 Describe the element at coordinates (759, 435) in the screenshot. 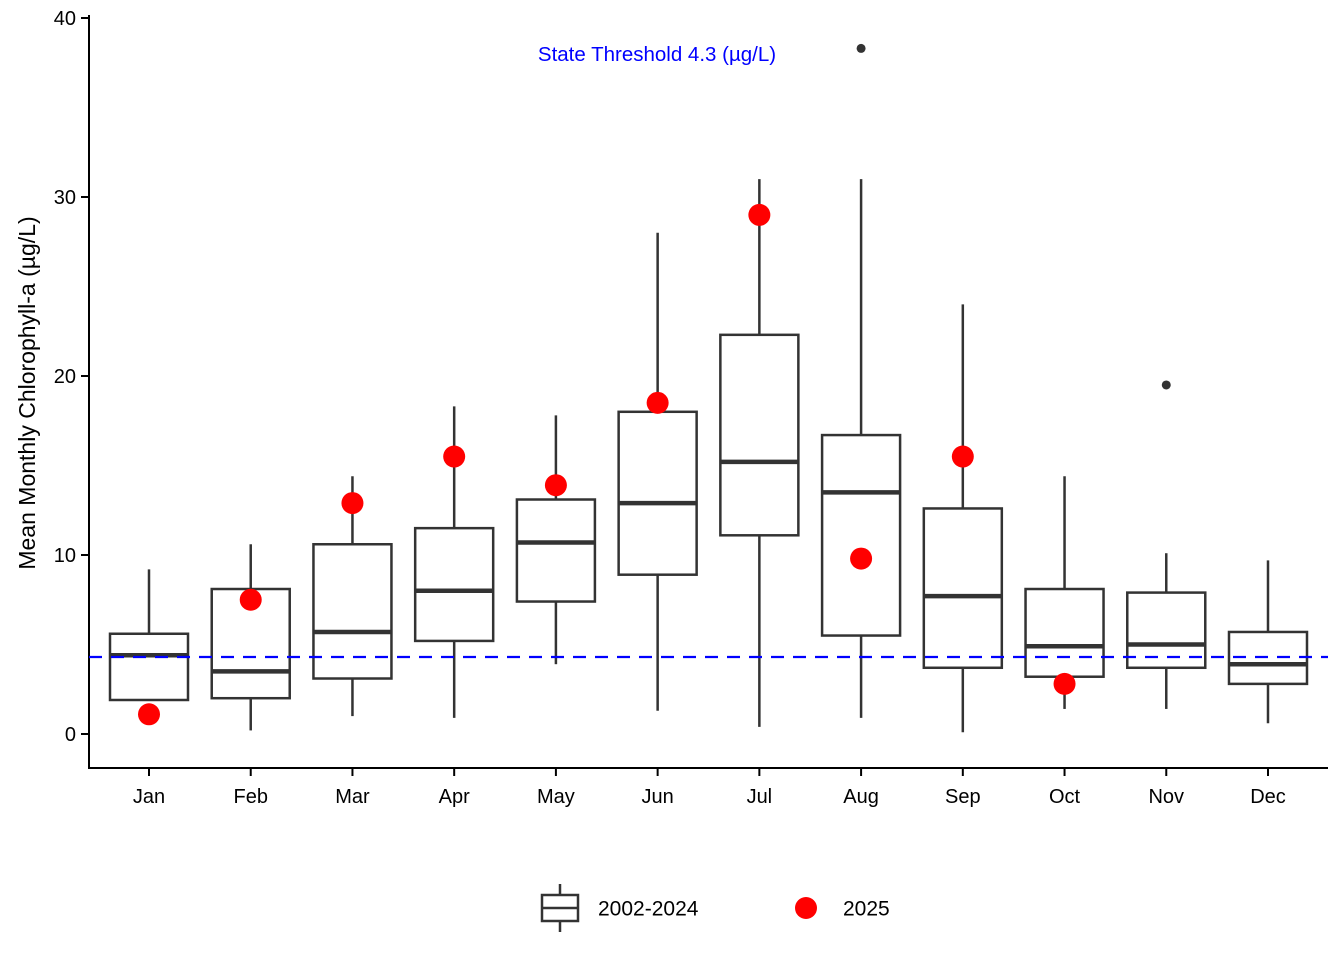

I see `box-jul` at that location.